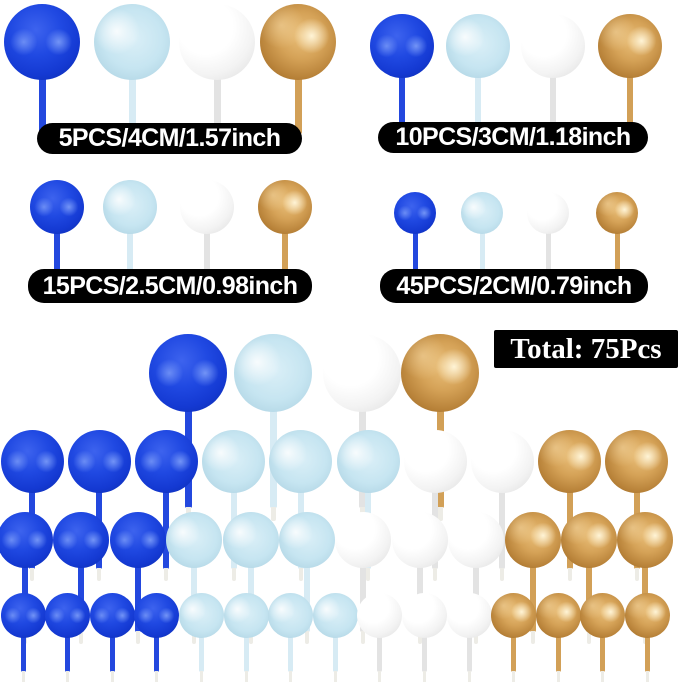  What do you see at coordinates (217, 42) in the screenshot?
I see `ball-white-4cm` at bounding box center [217, 42].